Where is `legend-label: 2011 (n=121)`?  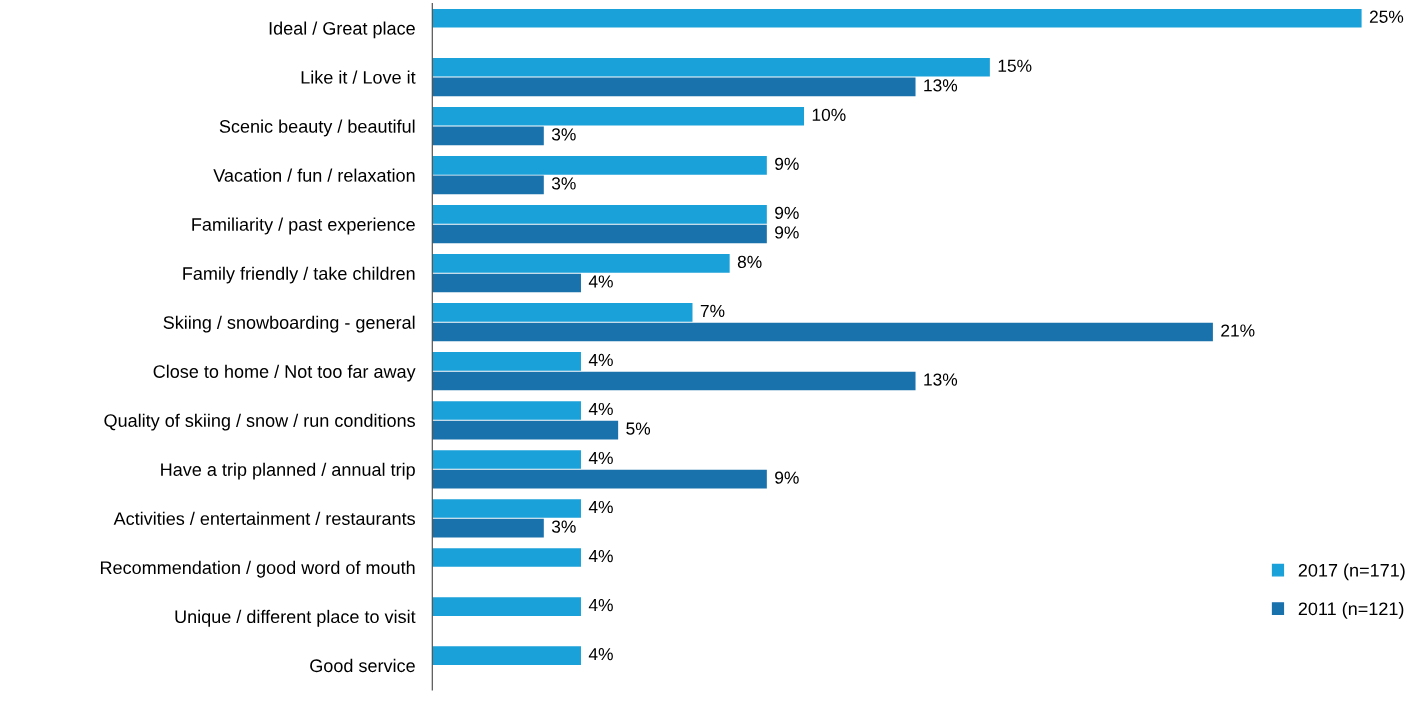 legend-label: 2011 (n=121) is located at coordinates (1351, 610).